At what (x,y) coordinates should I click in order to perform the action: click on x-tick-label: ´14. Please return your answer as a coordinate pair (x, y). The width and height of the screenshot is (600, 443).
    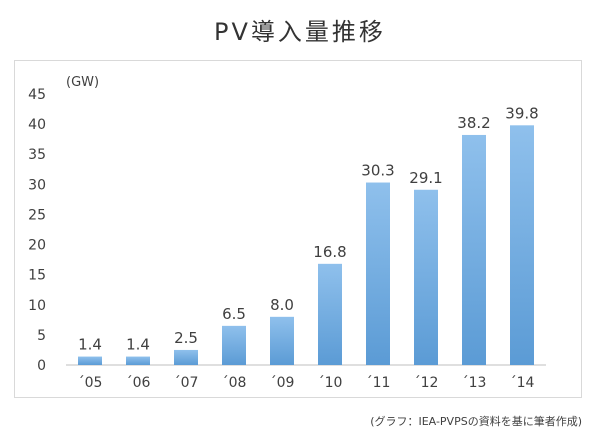
    Looking at the image, I should click on (522, 383).